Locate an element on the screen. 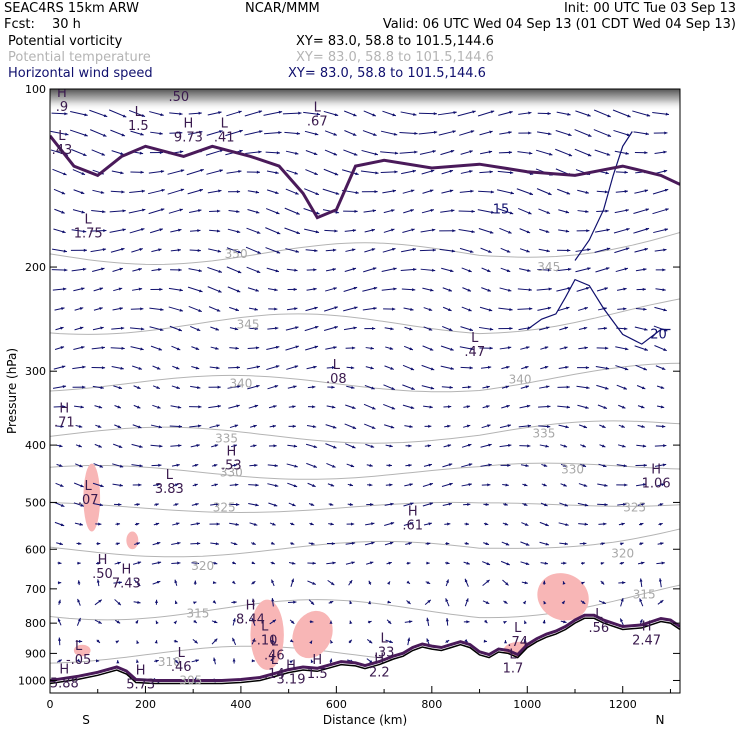 The height and width of the screenshot is (740, 740). field-xy-wind: XY= 83.0, 58.8 to 101.5,144.6 is located at coordinates (387, 73).